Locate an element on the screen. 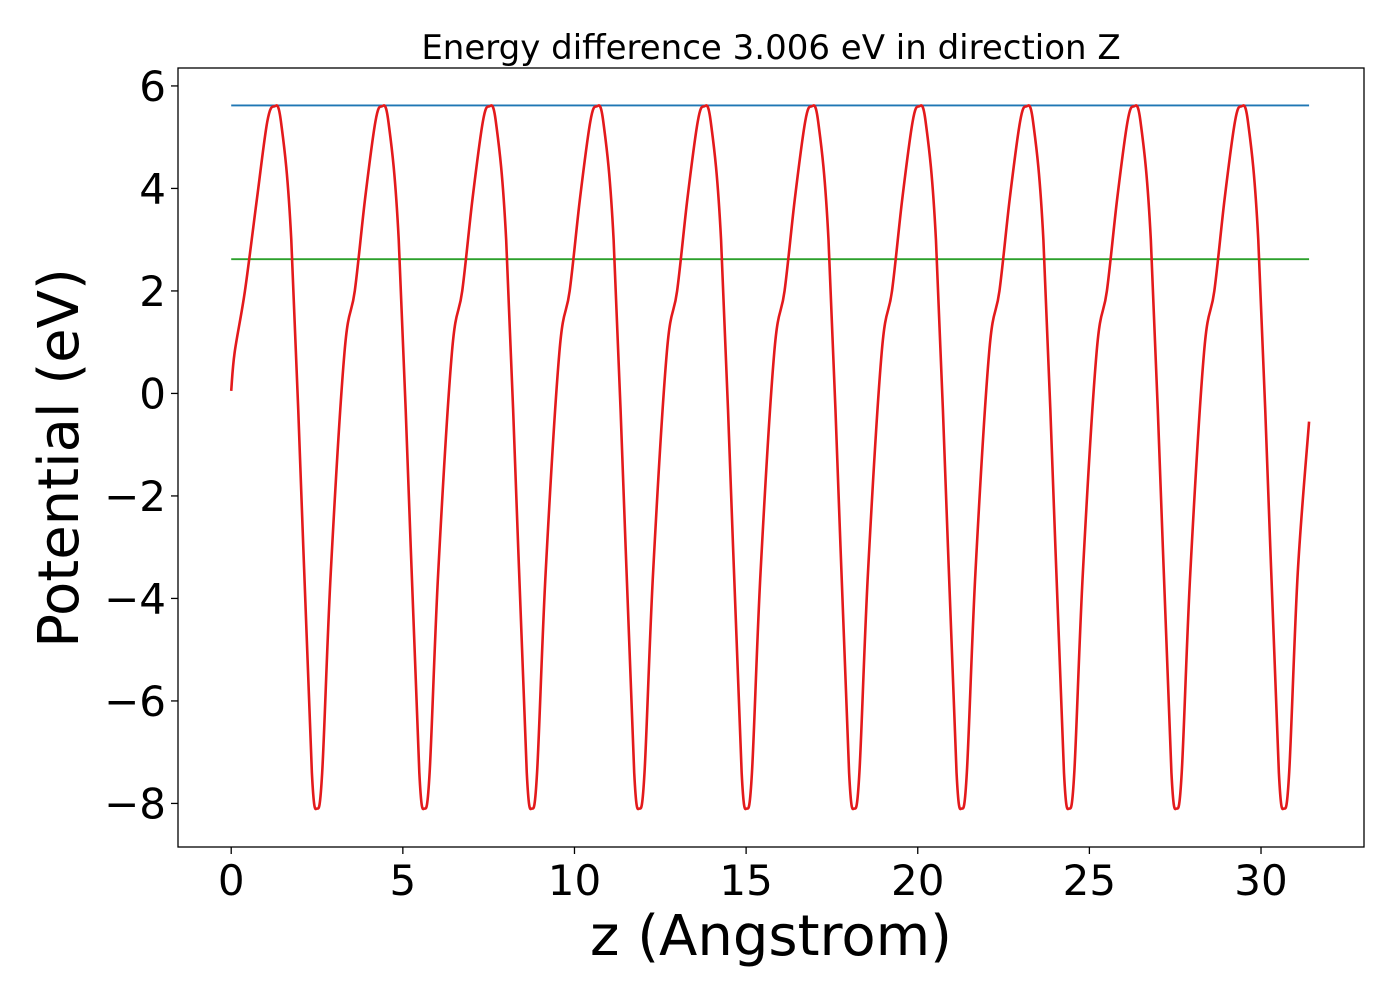 The width and height of the screenshot is (1400, 1000). x-tick-label: 10 is located at coordinates (574, 880).